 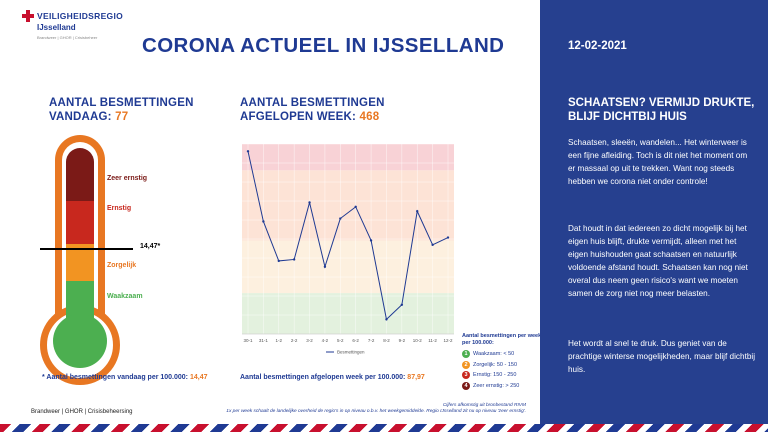 What do you see at coordinates (494, 354) in the screenshot?
I see `legend-text: Waakzaam: < 50` at bounding box center [494, 354].